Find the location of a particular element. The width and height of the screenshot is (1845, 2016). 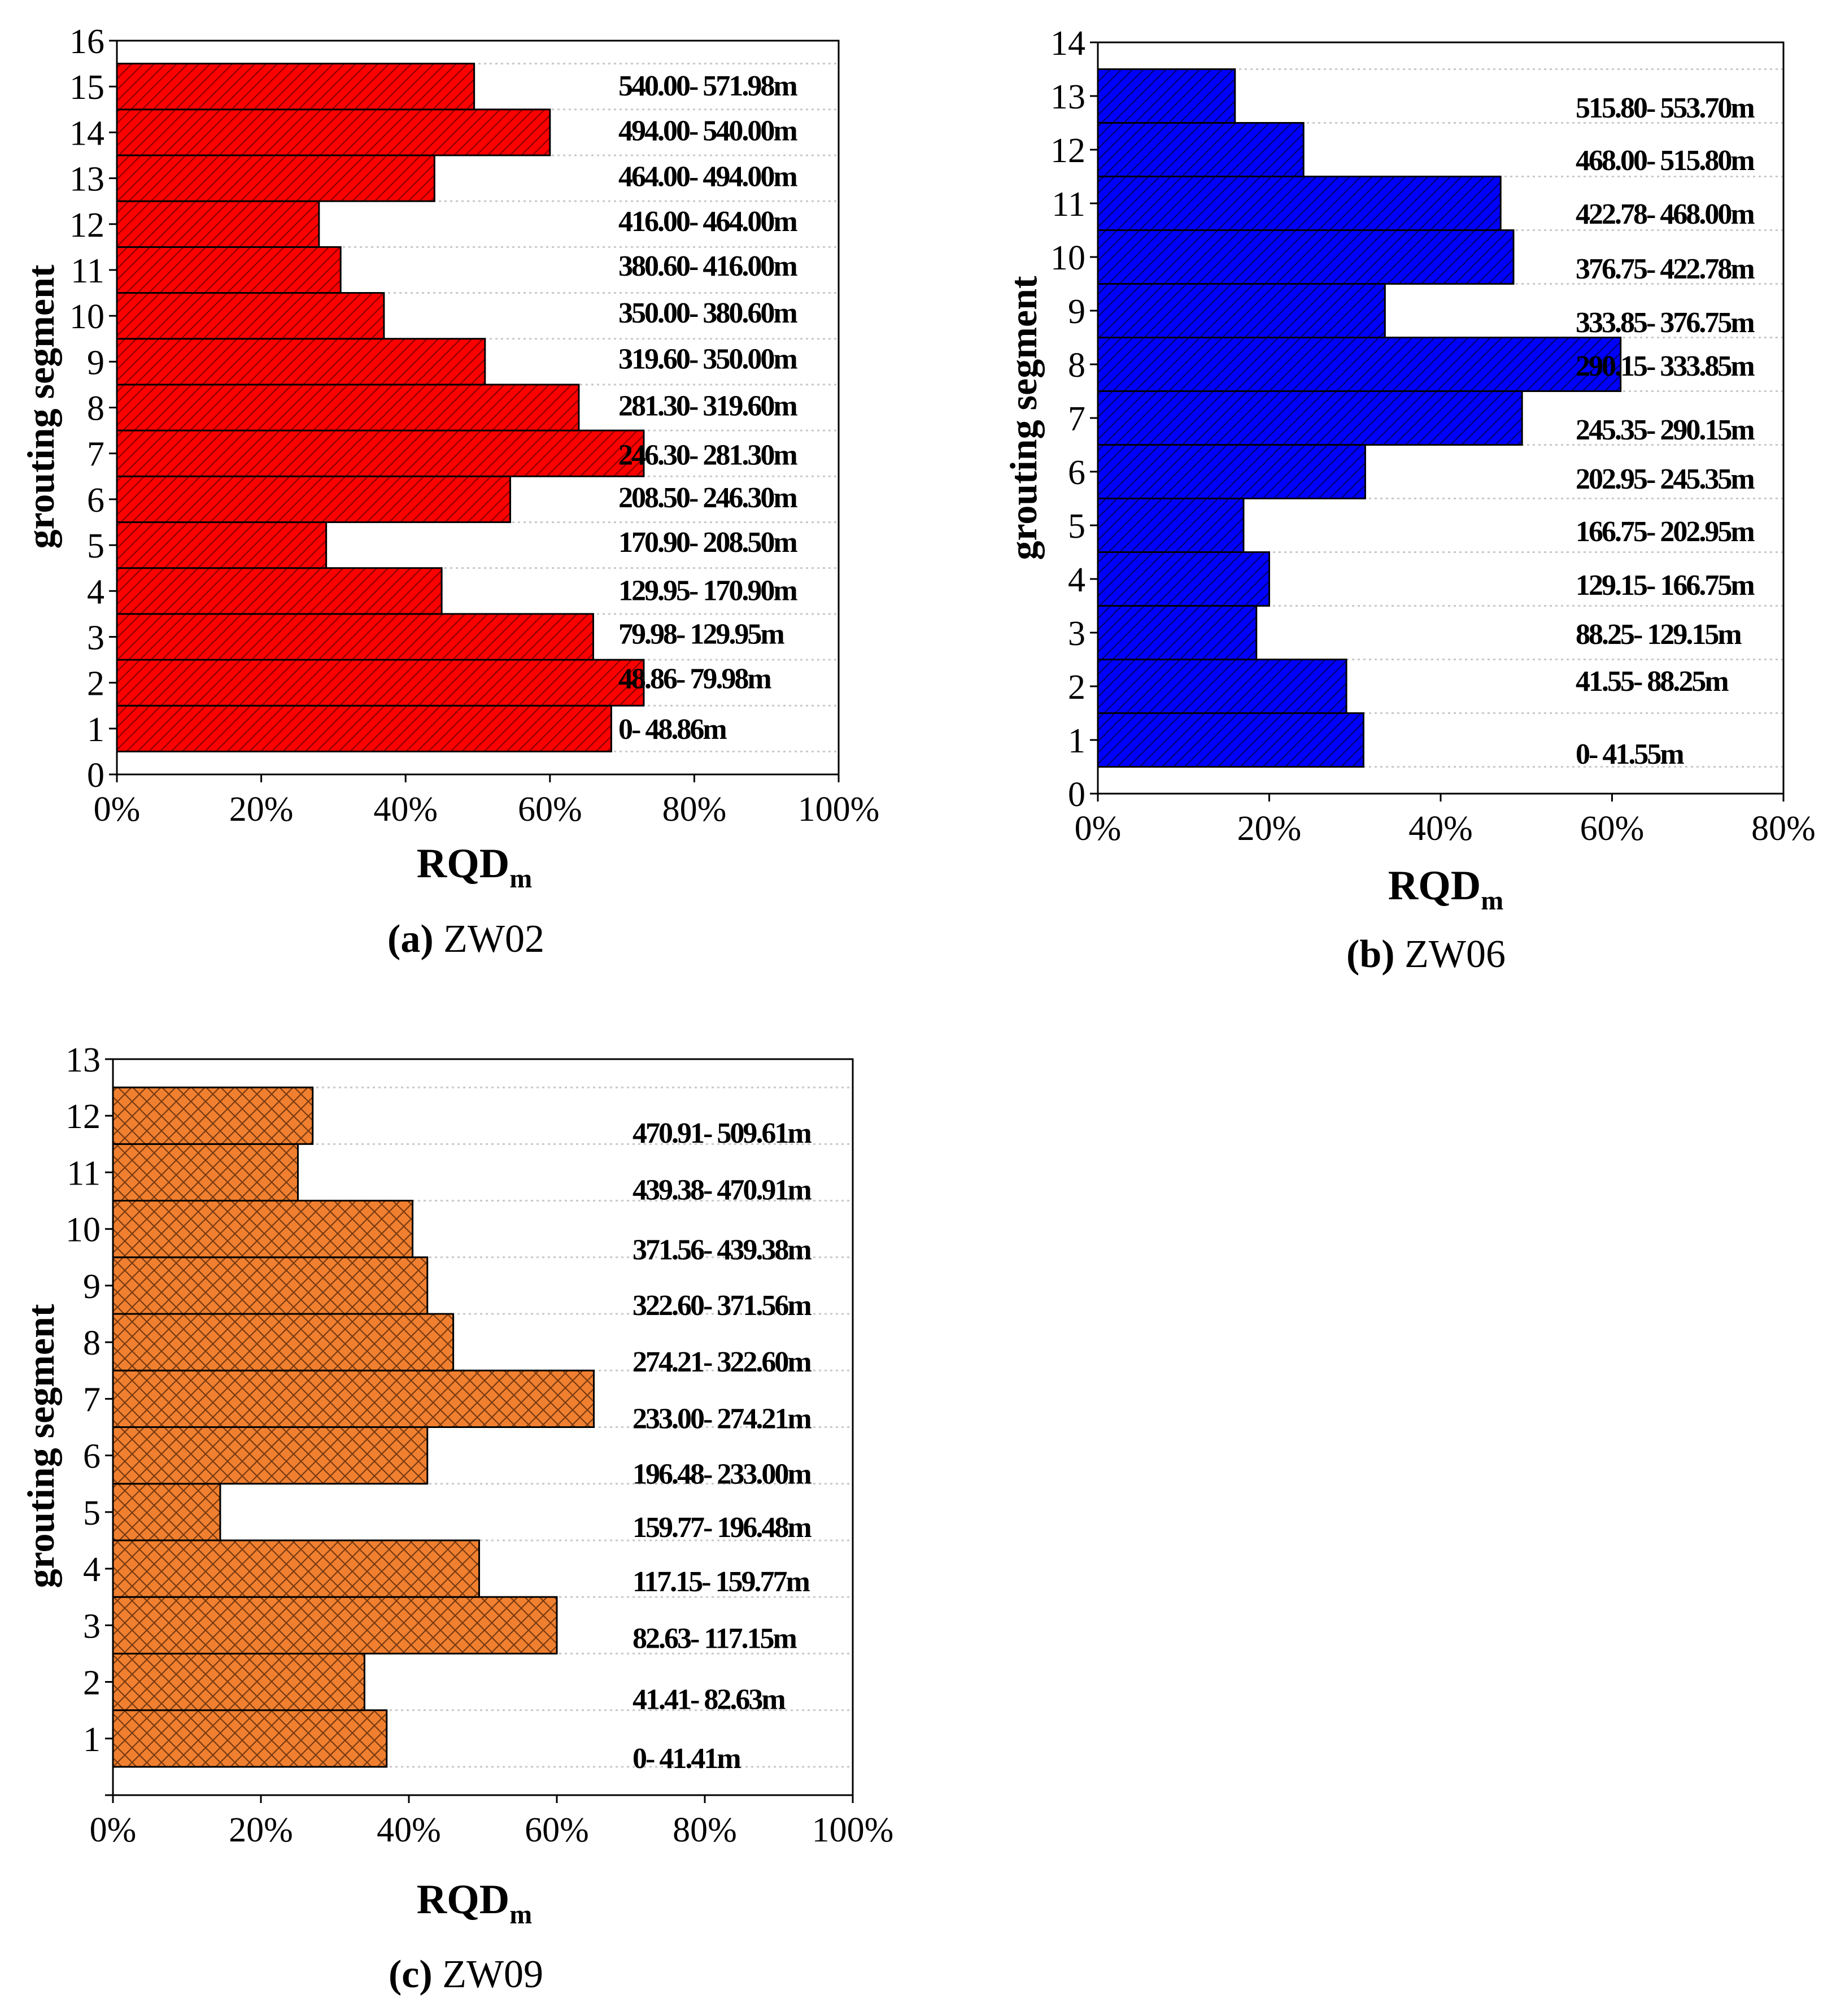

segment-depth-label: 464.00- 494.00m is located at coordinates (707, 177).